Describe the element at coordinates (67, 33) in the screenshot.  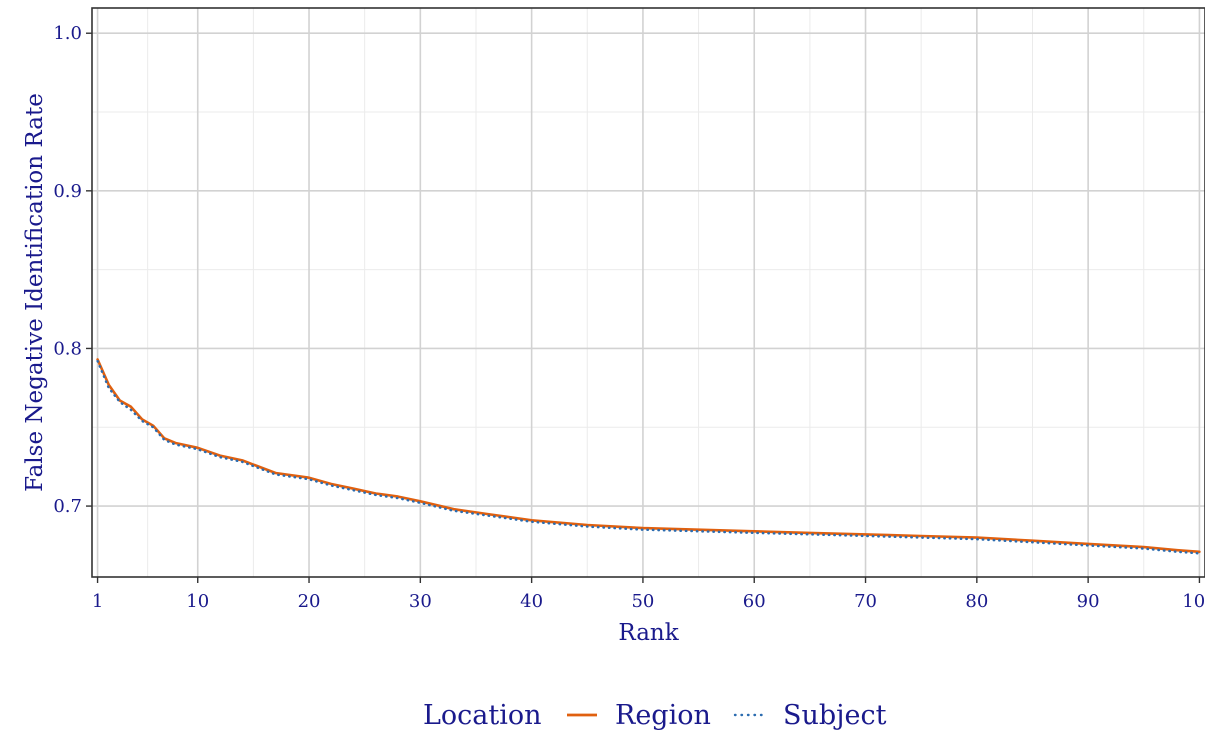
I see `y-tick-label: 1.0` at that location.